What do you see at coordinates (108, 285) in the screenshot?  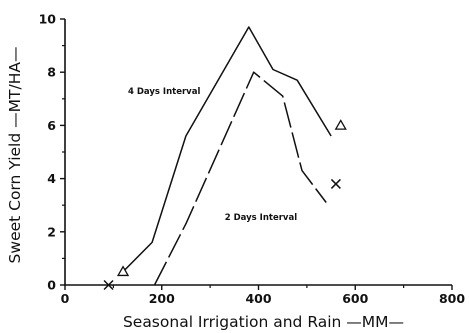 I see `marker-x-start` at bounding box center [108, 285].